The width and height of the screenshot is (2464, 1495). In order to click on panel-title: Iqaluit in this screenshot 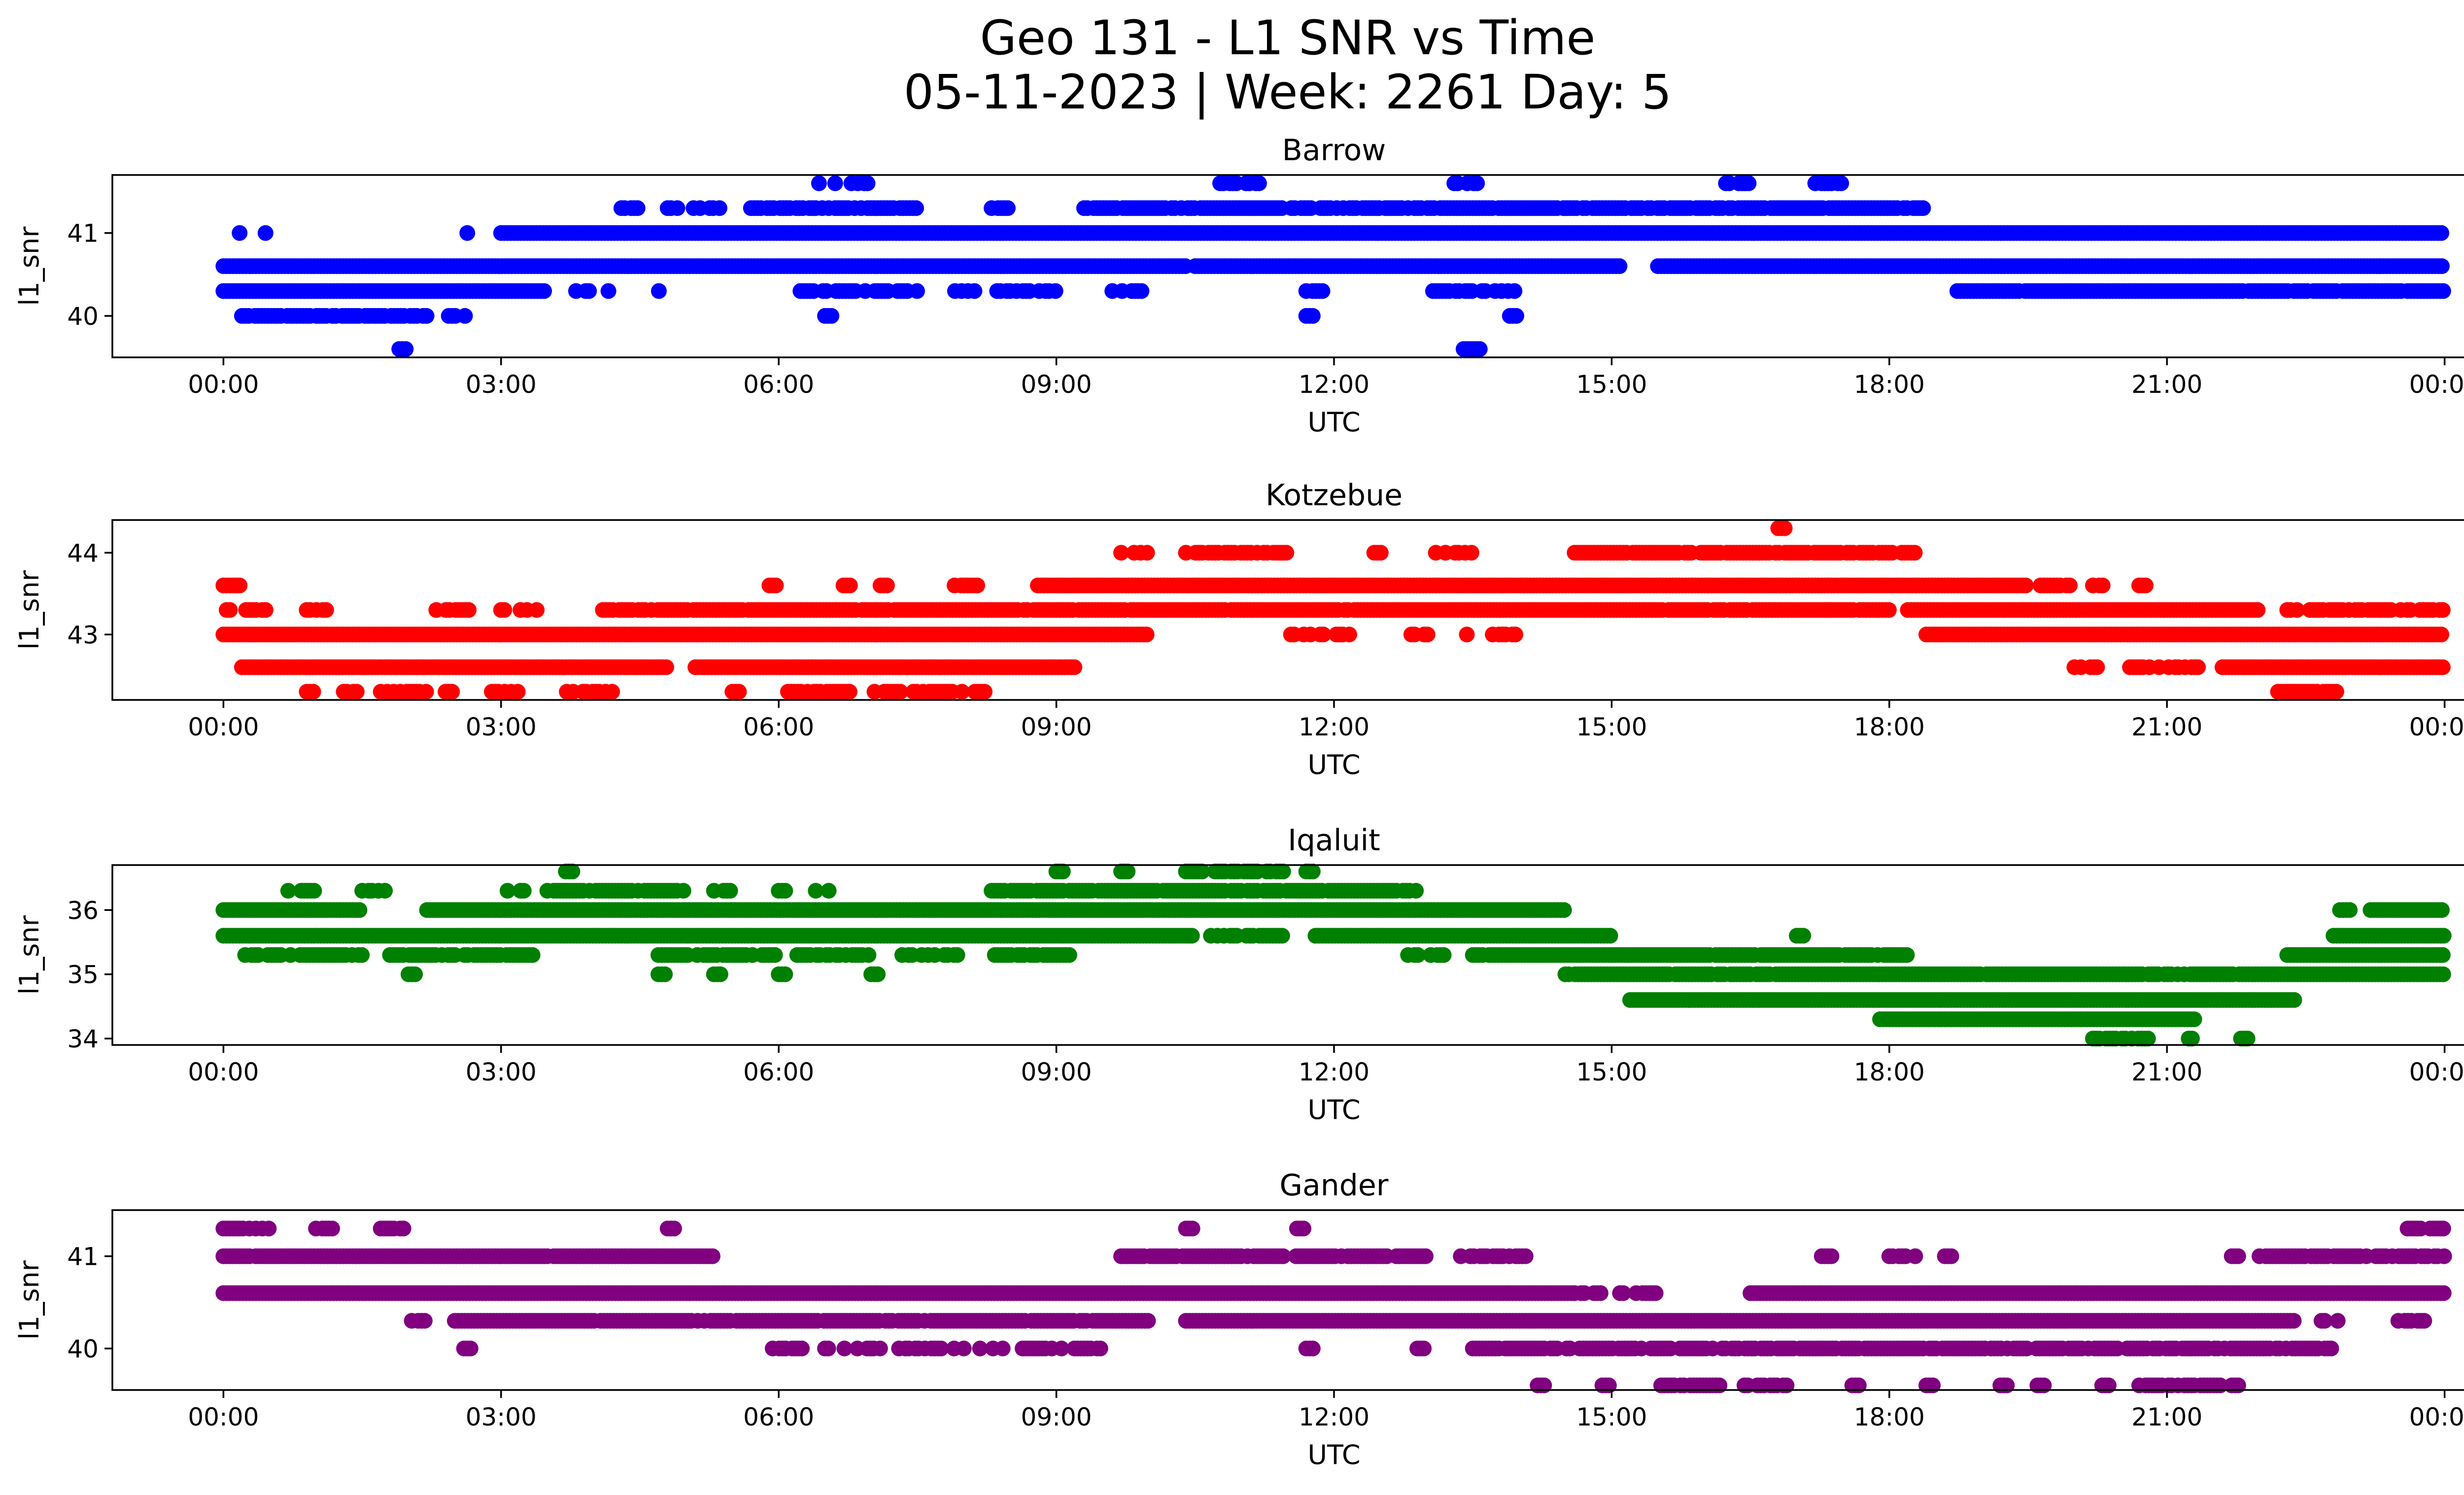, I will do `click(1334, 840)`.